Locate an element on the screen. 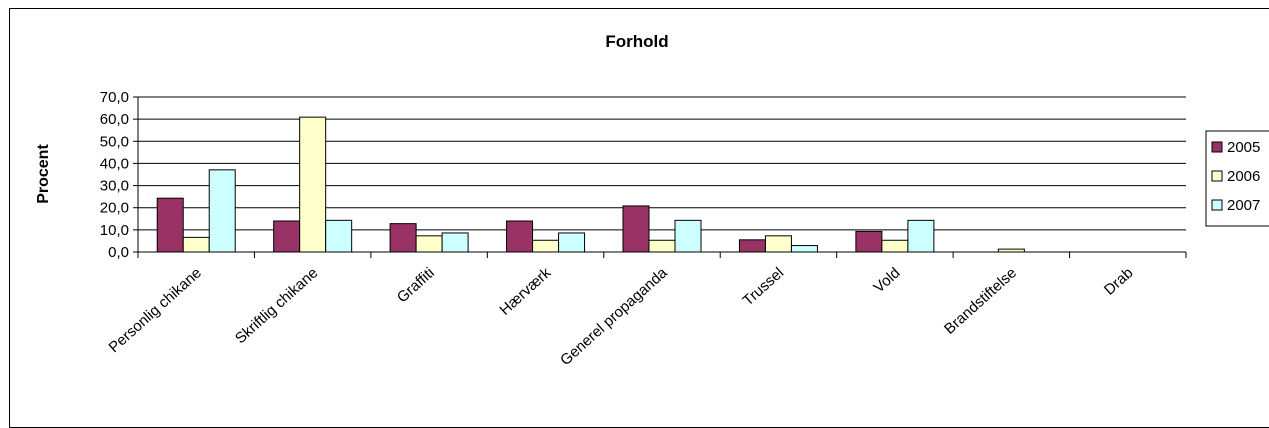 The height and width of the screenshot is (428, 1269). x-category-label: Generel propaganda is located at coordinates (614, 316).